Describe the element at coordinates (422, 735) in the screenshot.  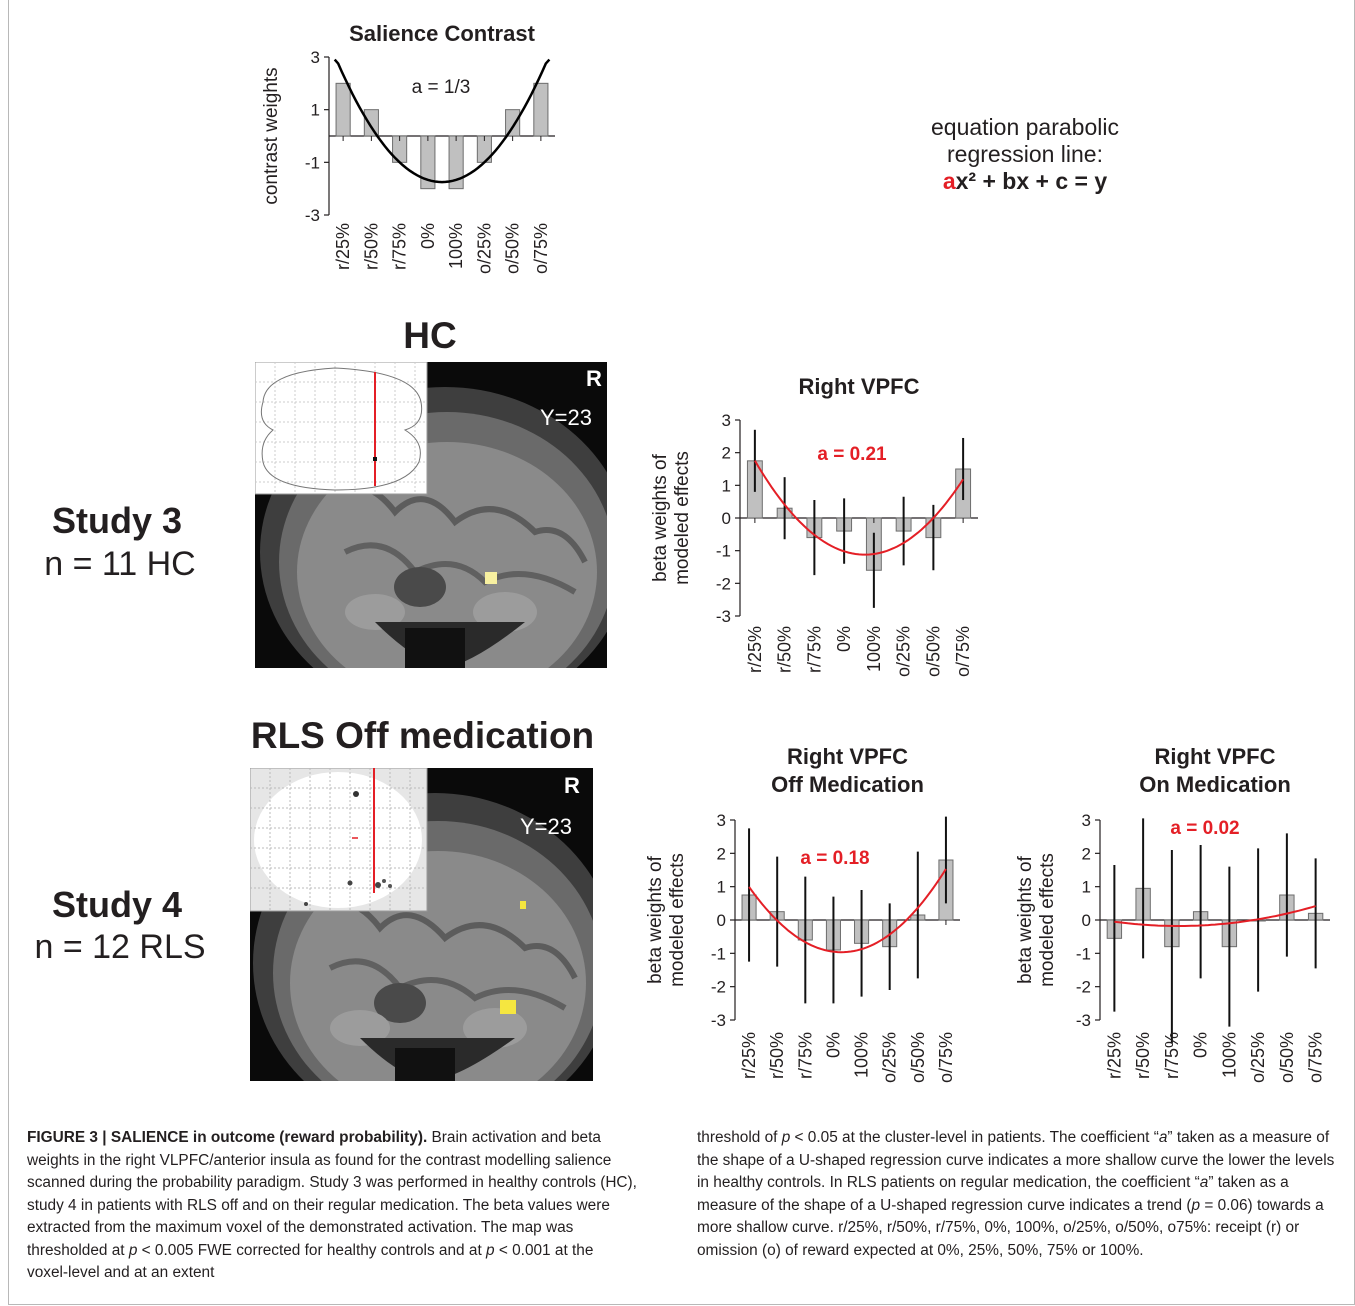
I see `rls-map-title: RLS Off medication` at that location.